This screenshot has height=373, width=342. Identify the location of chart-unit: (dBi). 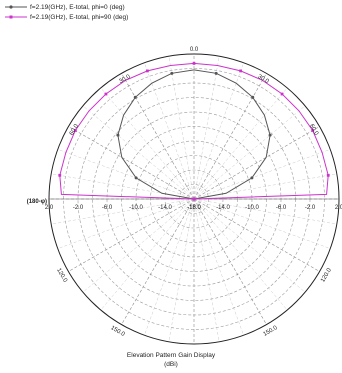
(171, 364).